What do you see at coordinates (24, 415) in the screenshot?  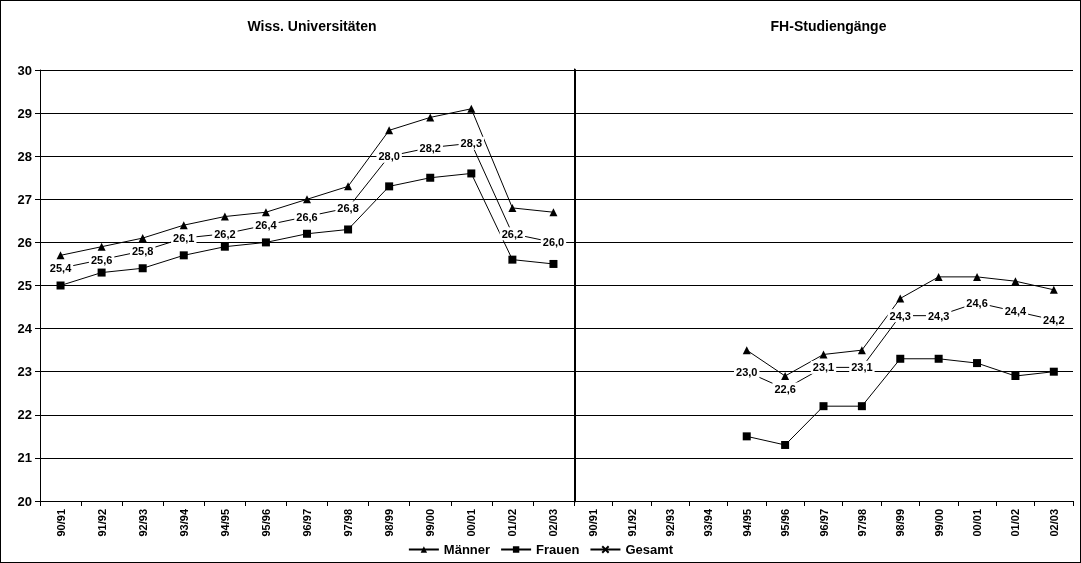 I see `y-tick-label: 22` at bounding box center [24, 415].